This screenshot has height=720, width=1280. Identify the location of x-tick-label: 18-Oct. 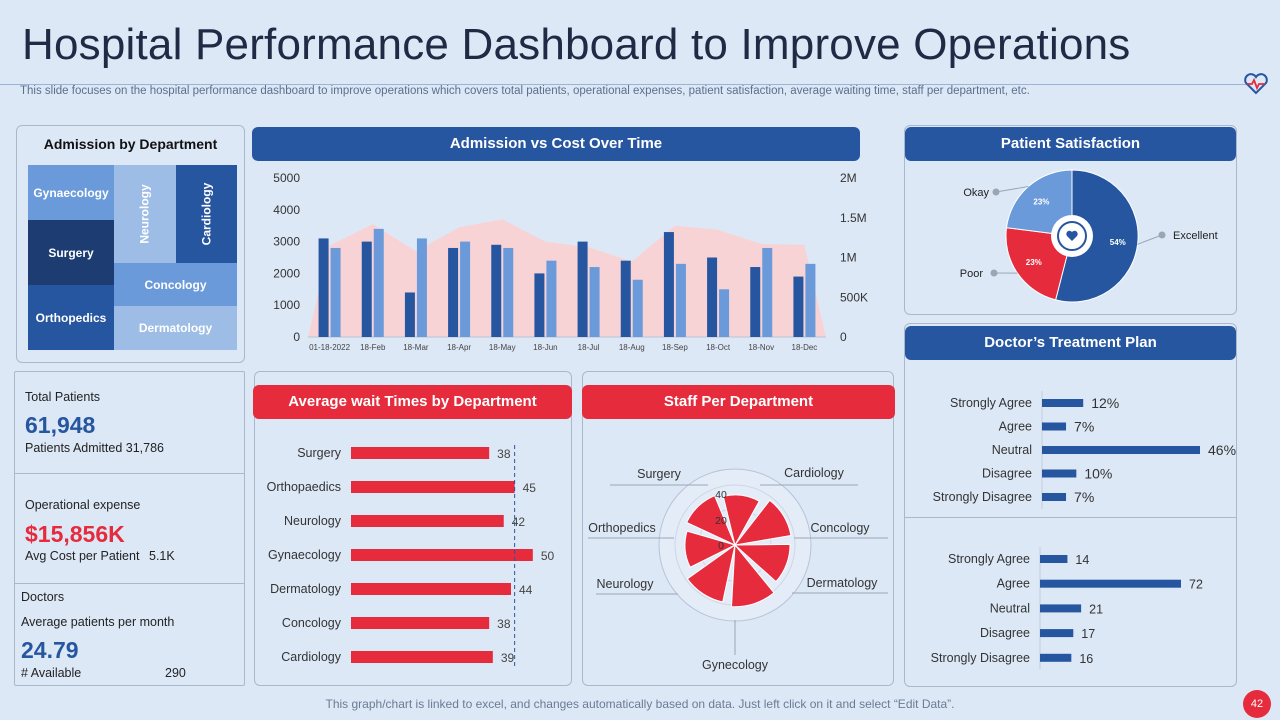
(718, 347).